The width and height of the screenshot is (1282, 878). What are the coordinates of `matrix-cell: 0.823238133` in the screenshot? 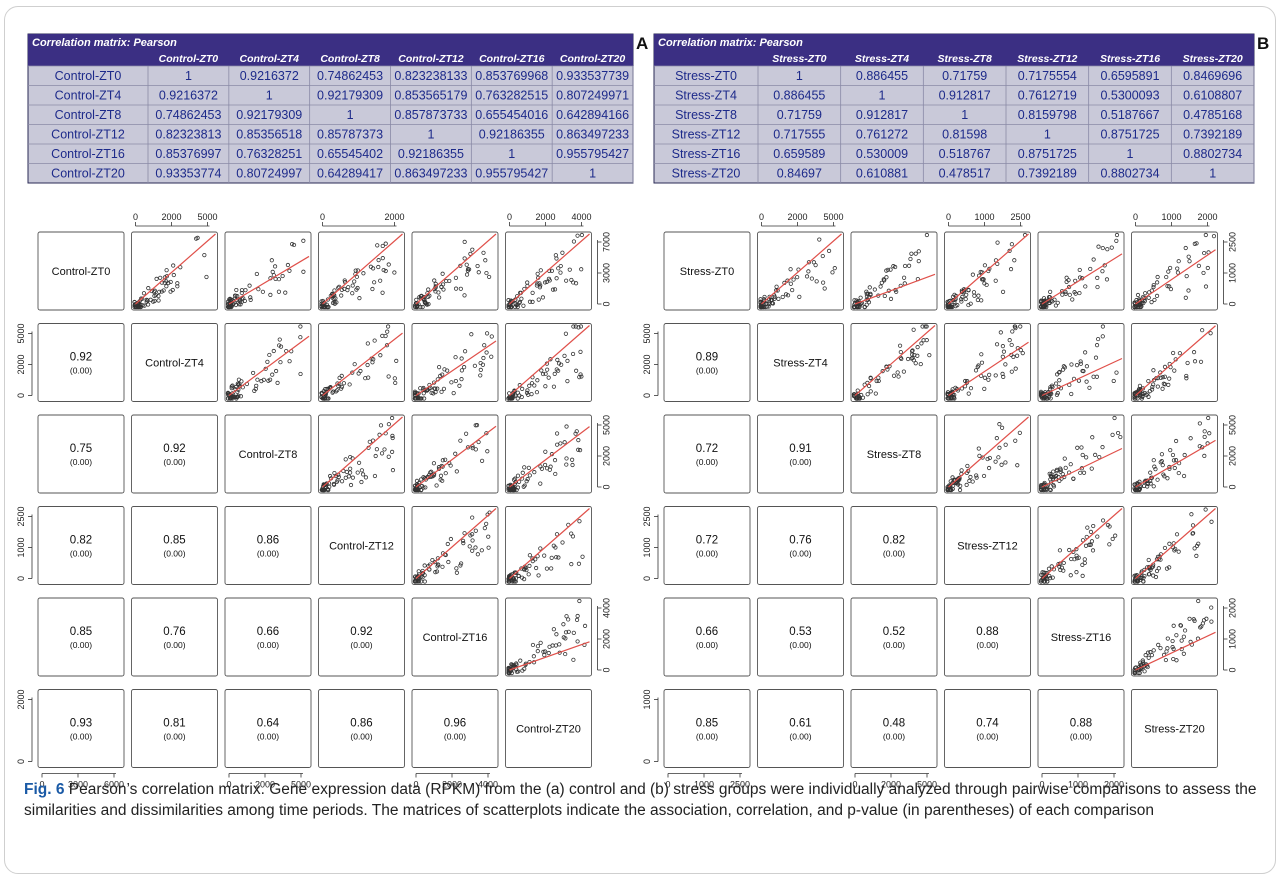 It's located at (430, 76).